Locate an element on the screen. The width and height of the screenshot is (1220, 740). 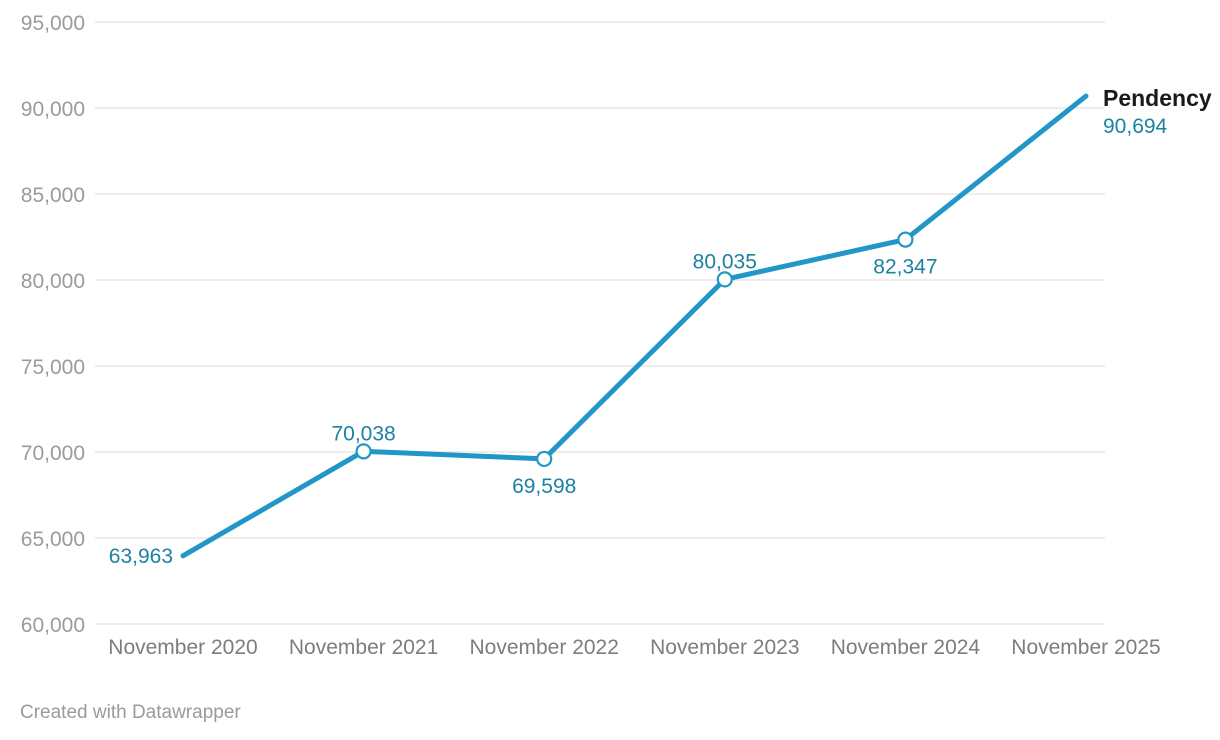
x-axis-label: November 2023 is located at coordinates (724, 647).